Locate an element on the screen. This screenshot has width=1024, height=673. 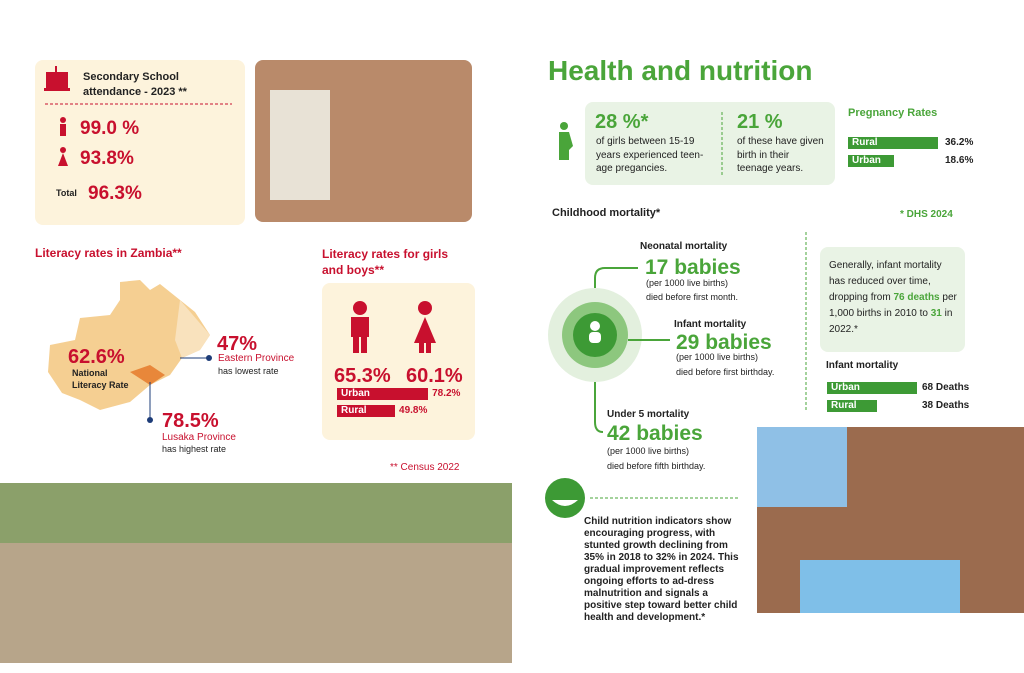
school-card is located at coordinates (140, 142).